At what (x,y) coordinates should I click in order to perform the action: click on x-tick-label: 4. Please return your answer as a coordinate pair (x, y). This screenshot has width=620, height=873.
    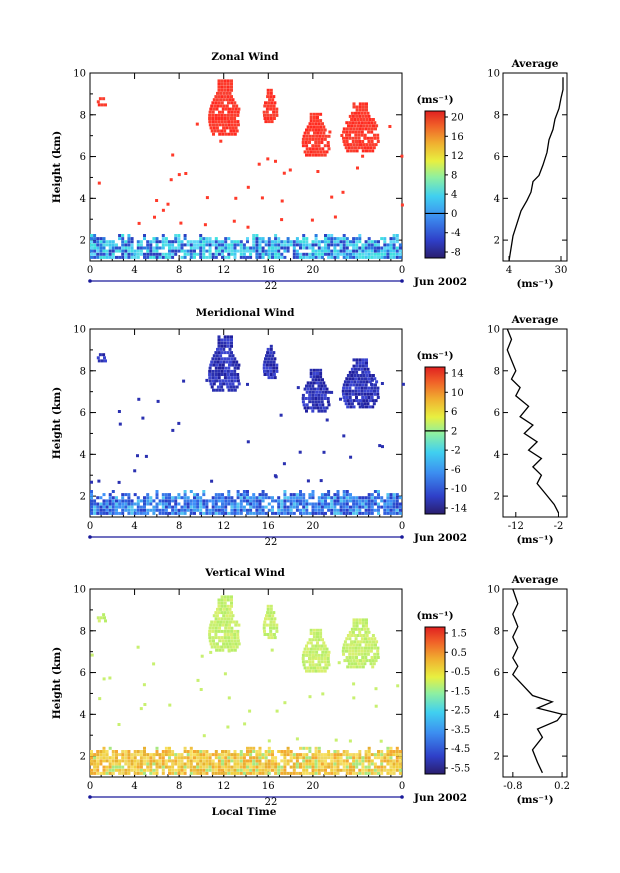
    Looking at the image, I should click on (134, 270).